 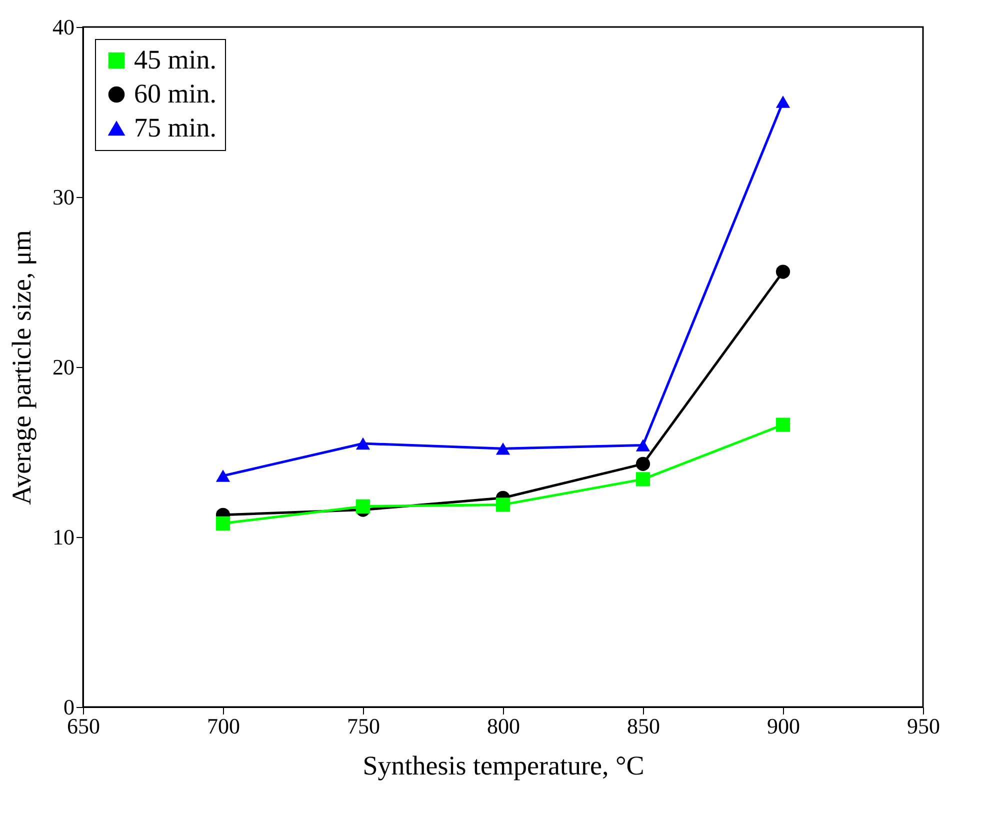 What do you see at coordinates (175, 127) in the screenshot?
I see `legend-label: 75 min.` at bounding box center [175, 127].